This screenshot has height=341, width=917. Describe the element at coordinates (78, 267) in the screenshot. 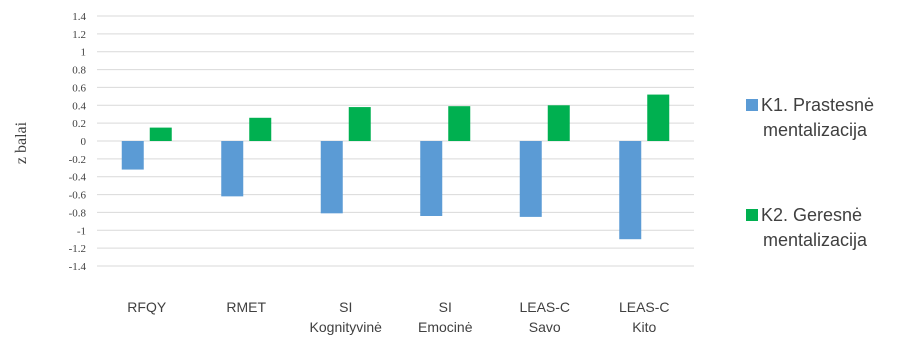

I see `y-tick-label: -1.4` at that location.